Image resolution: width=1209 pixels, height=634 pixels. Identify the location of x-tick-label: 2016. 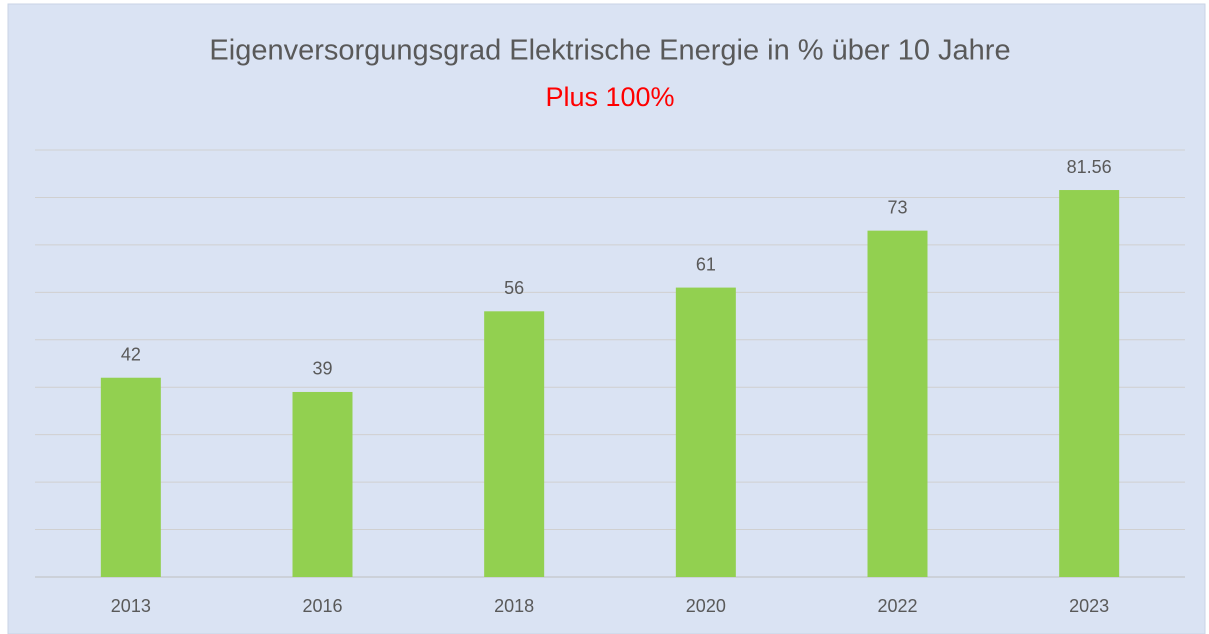
(322, 606).